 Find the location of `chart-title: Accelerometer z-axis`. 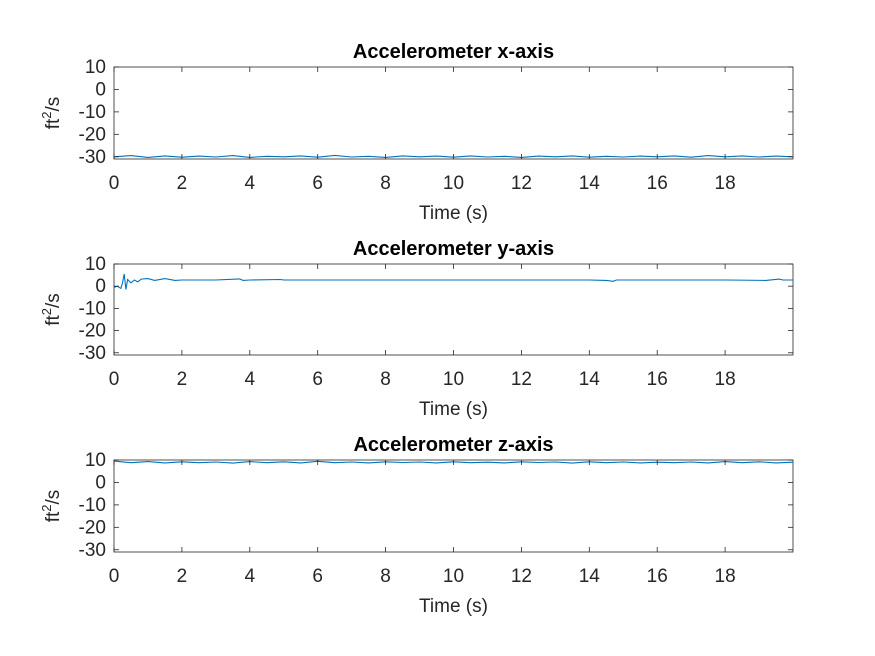

chart-title: Accelerometer z-axis is located at coordinates (453, 445).